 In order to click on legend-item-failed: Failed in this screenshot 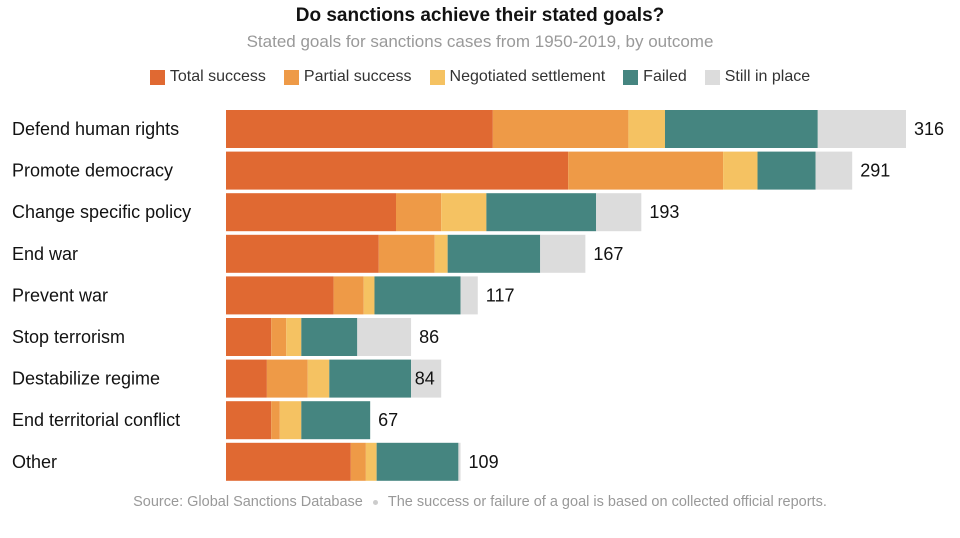, I will do `click(655, 77)`.